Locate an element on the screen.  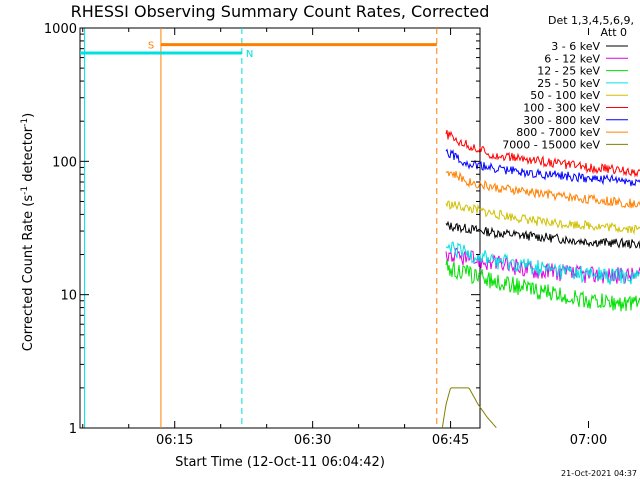
legend-label: 300 - 800 keV is located at coordinates (561, 120).